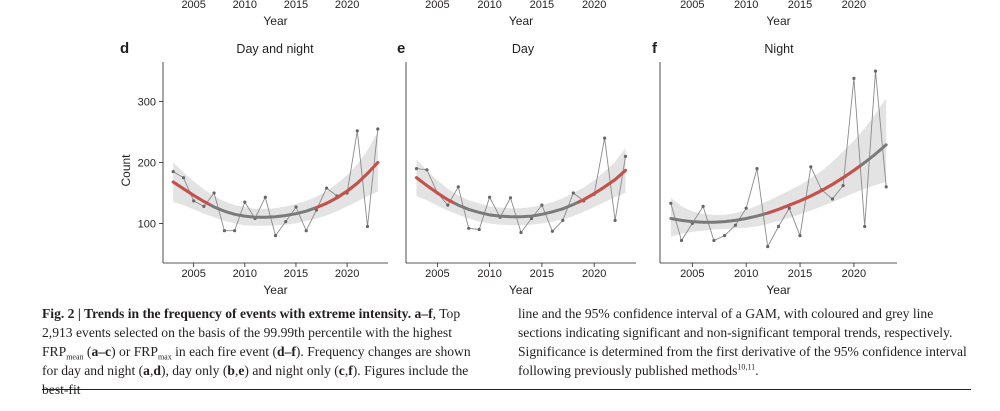 This screenshot has width=1000, height=411. What do you see at coordinates (655, 48) in the screenshot?
I see `panel-letter-f: f` at bounding box center [655, 48].